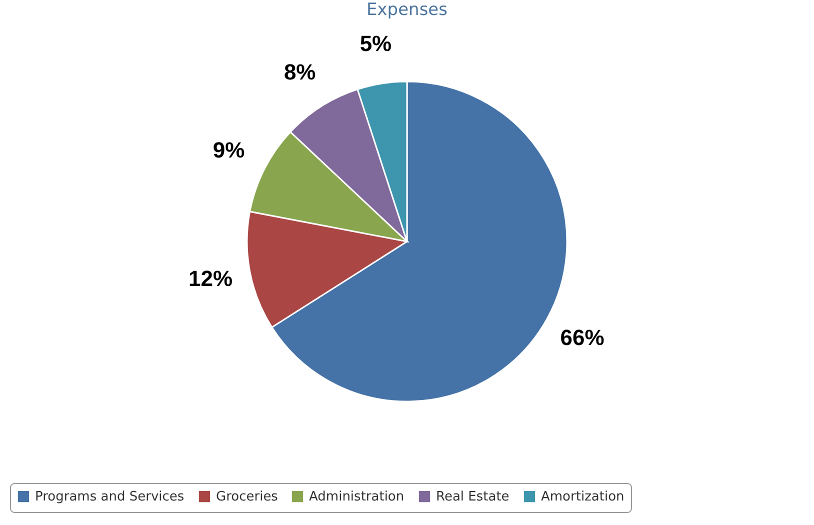 The height and width of the screenshot is (525, 814). Describe the element at coordinates (300, 72) in the screenshot. I see `data-label: 8%` at that location.